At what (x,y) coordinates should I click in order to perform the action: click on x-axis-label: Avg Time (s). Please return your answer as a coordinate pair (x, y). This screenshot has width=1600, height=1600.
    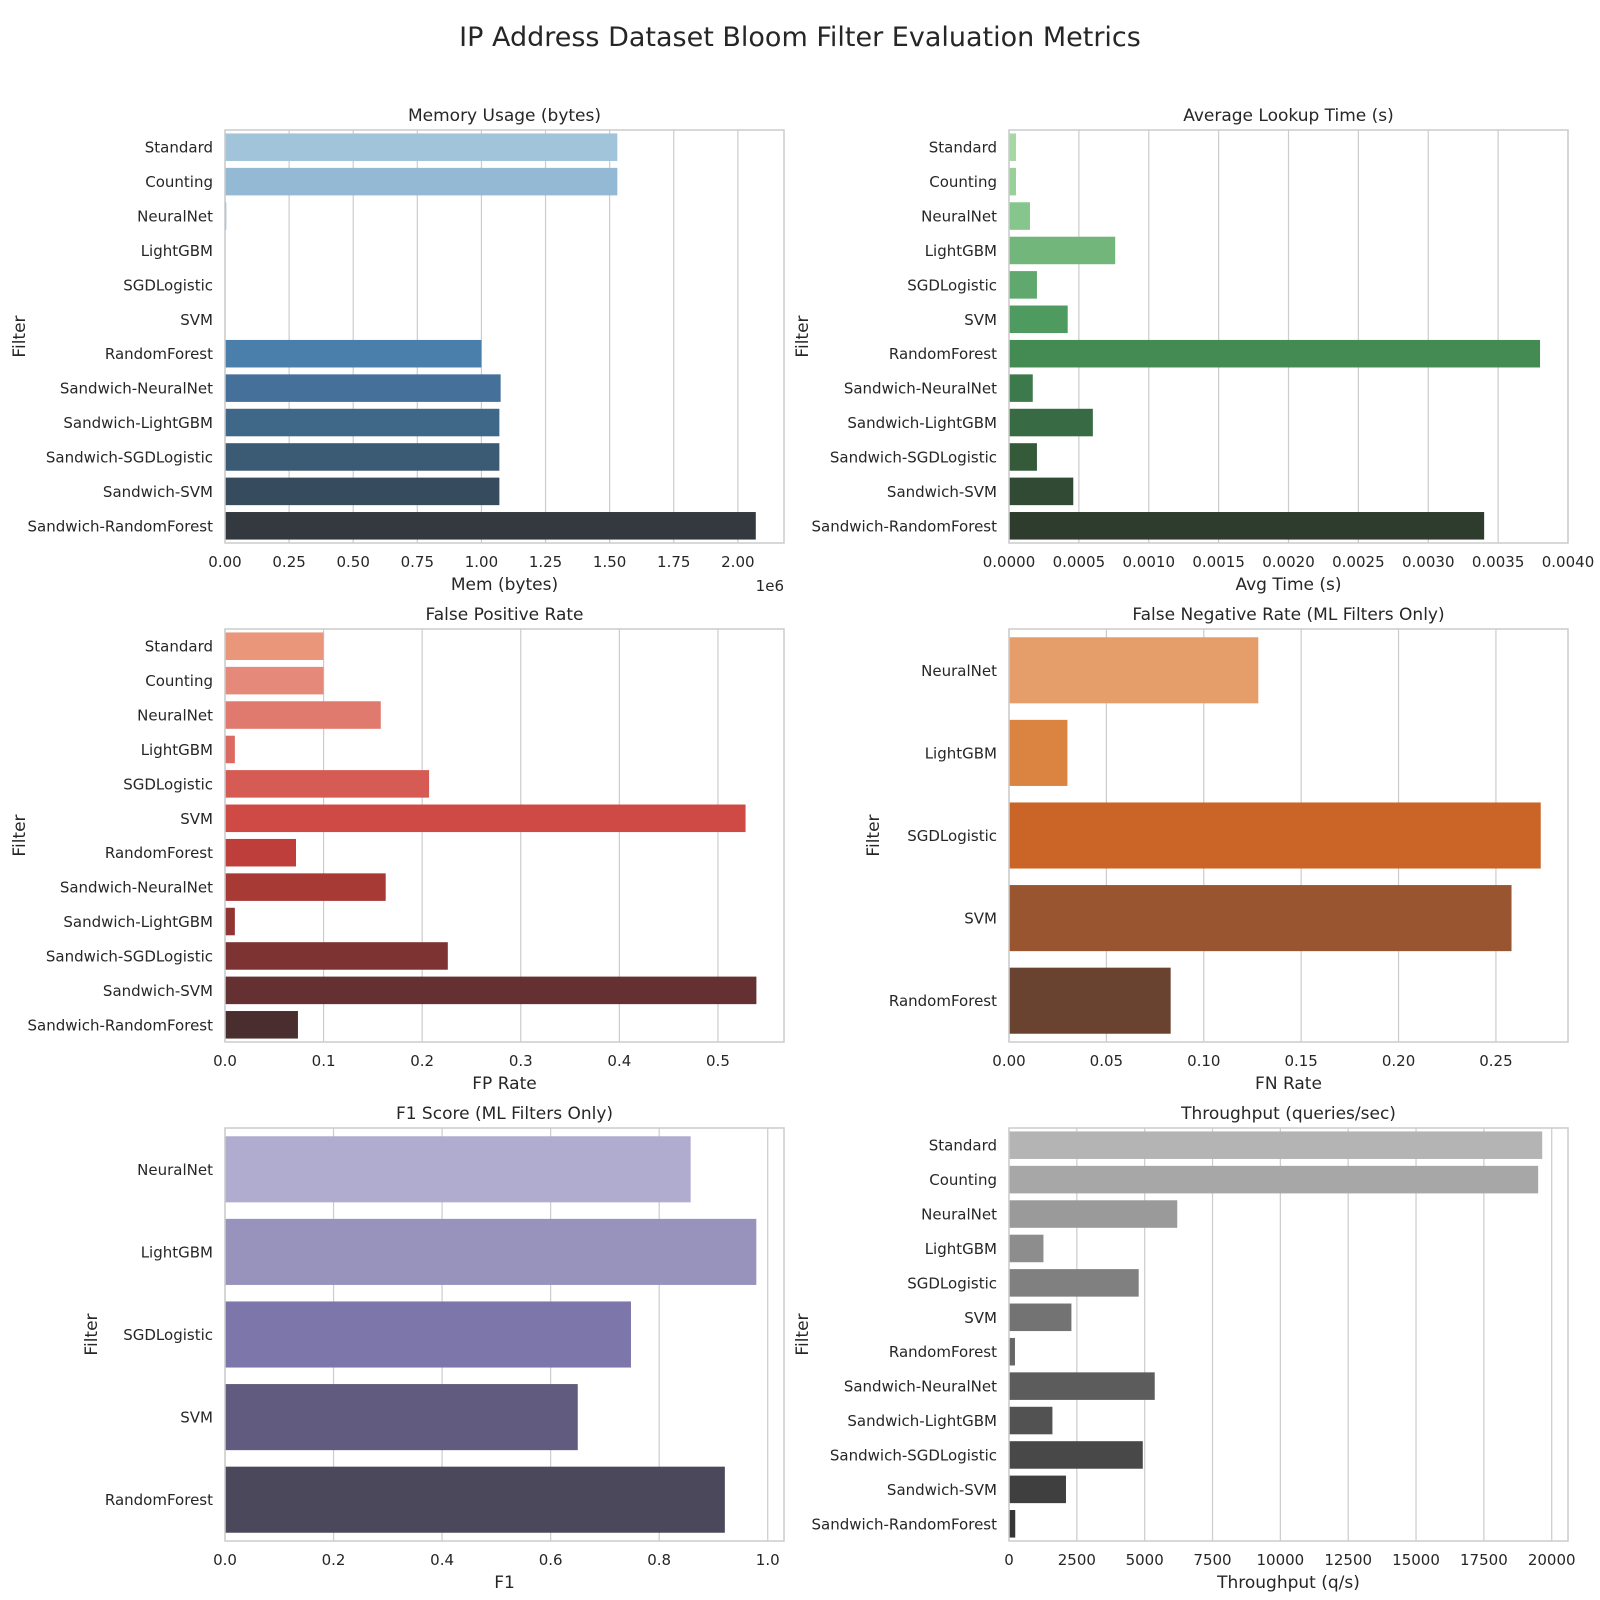
    Looking at the image, I should click on (1288, 585).